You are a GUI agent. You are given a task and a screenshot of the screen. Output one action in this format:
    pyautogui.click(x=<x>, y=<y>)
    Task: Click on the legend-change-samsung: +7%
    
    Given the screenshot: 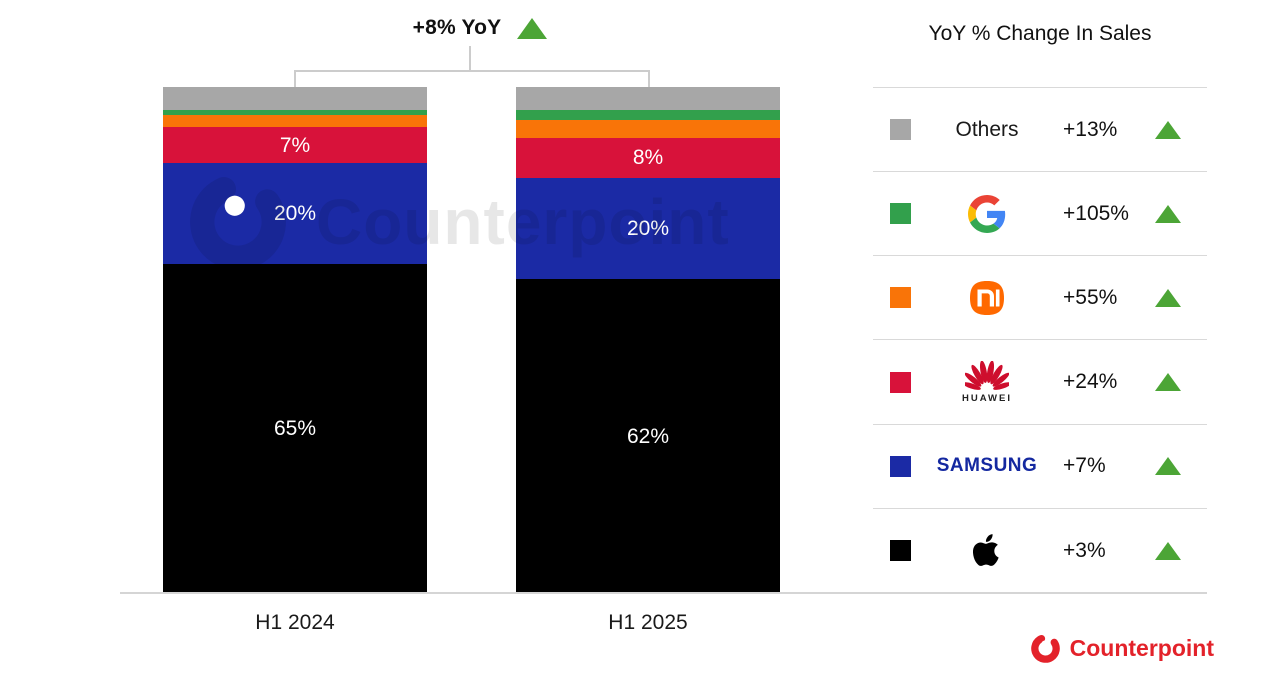 What is the action you would take?
    pyautogui.click(x=1084, y=466)
    